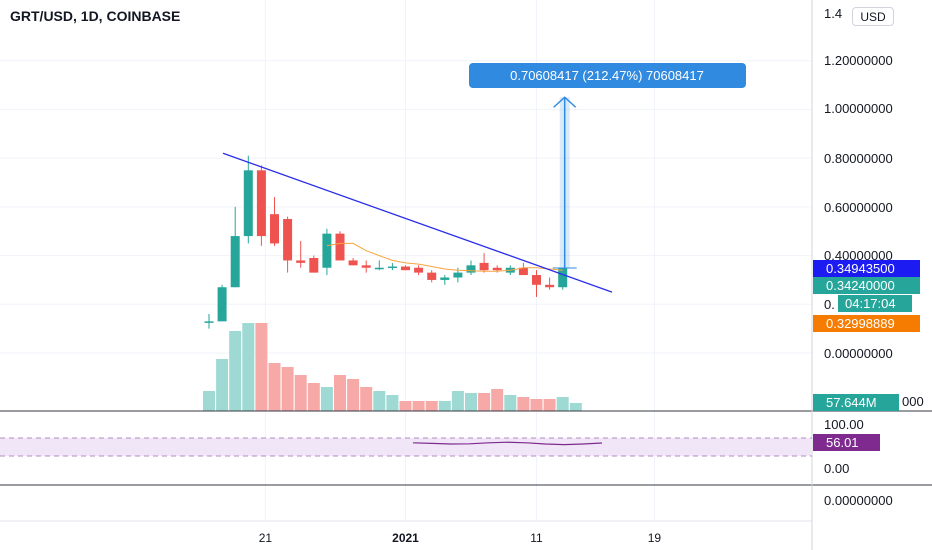 This screenshot has height=550, width=932. Describe the element at coordinates (858, 500) in the screenshot. I see `indicator-tick: 0.00000000` at that location.